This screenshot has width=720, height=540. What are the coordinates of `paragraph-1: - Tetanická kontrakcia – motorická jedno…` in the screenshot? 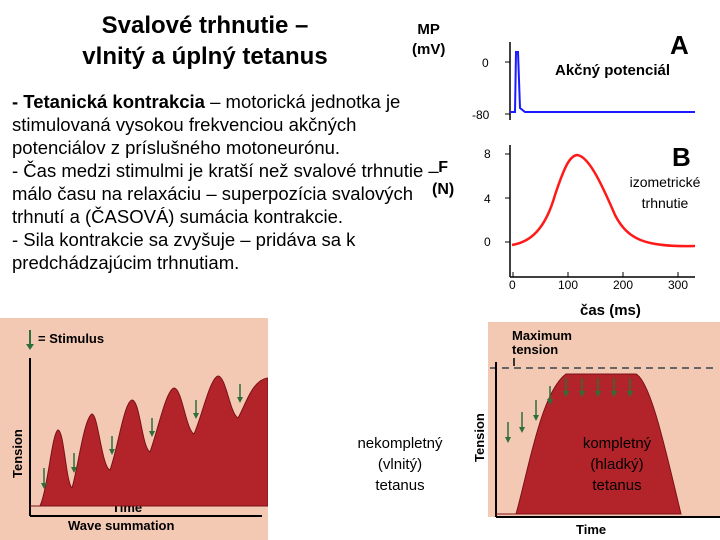 It's located at (232, 124).